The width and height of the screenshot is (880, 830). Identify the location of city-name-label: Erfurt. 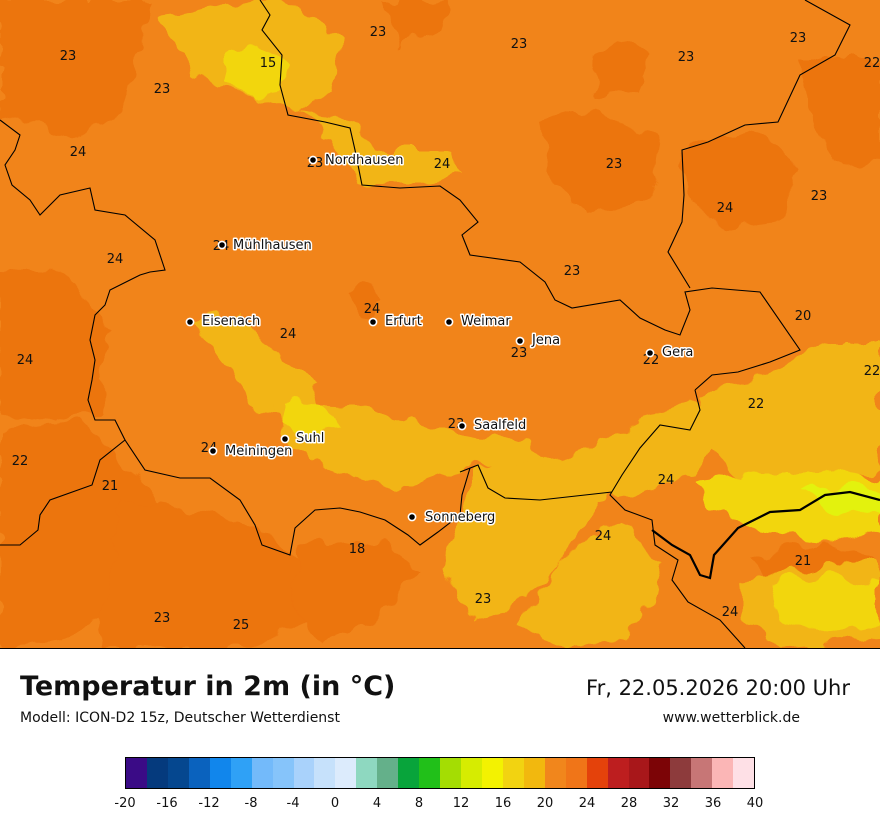
(403, 321).